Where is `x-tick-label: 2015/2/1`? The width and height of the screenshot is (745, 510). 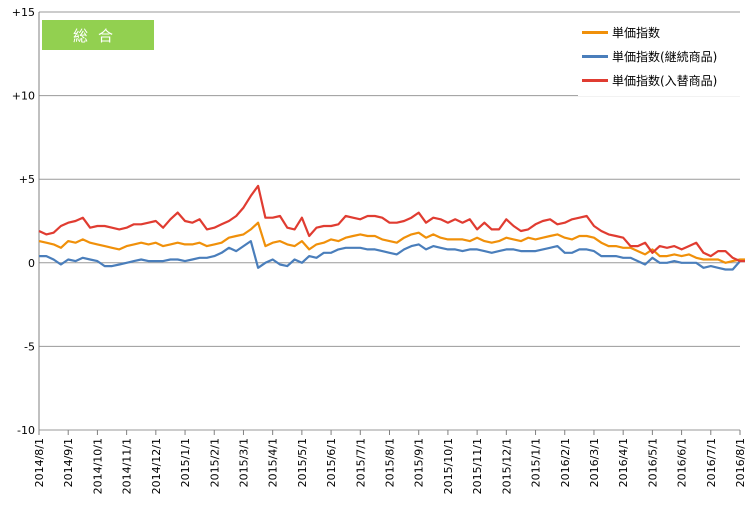
x-tick-label: 2015/2/1 is located at coordinates (214, 462).